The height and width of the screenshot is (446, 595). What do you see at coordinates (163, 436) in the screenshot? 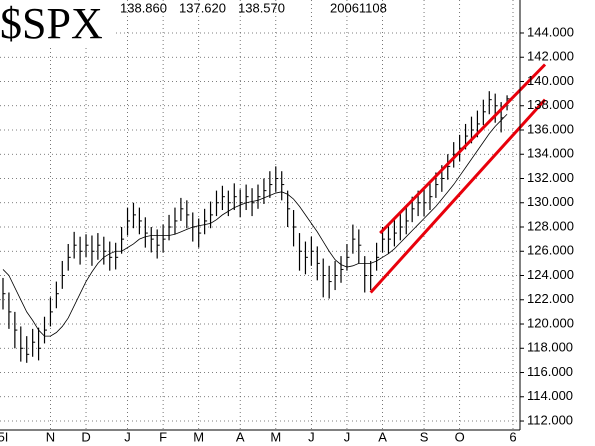
I see `x-tick-label: F` at bounding box center [163, 436].